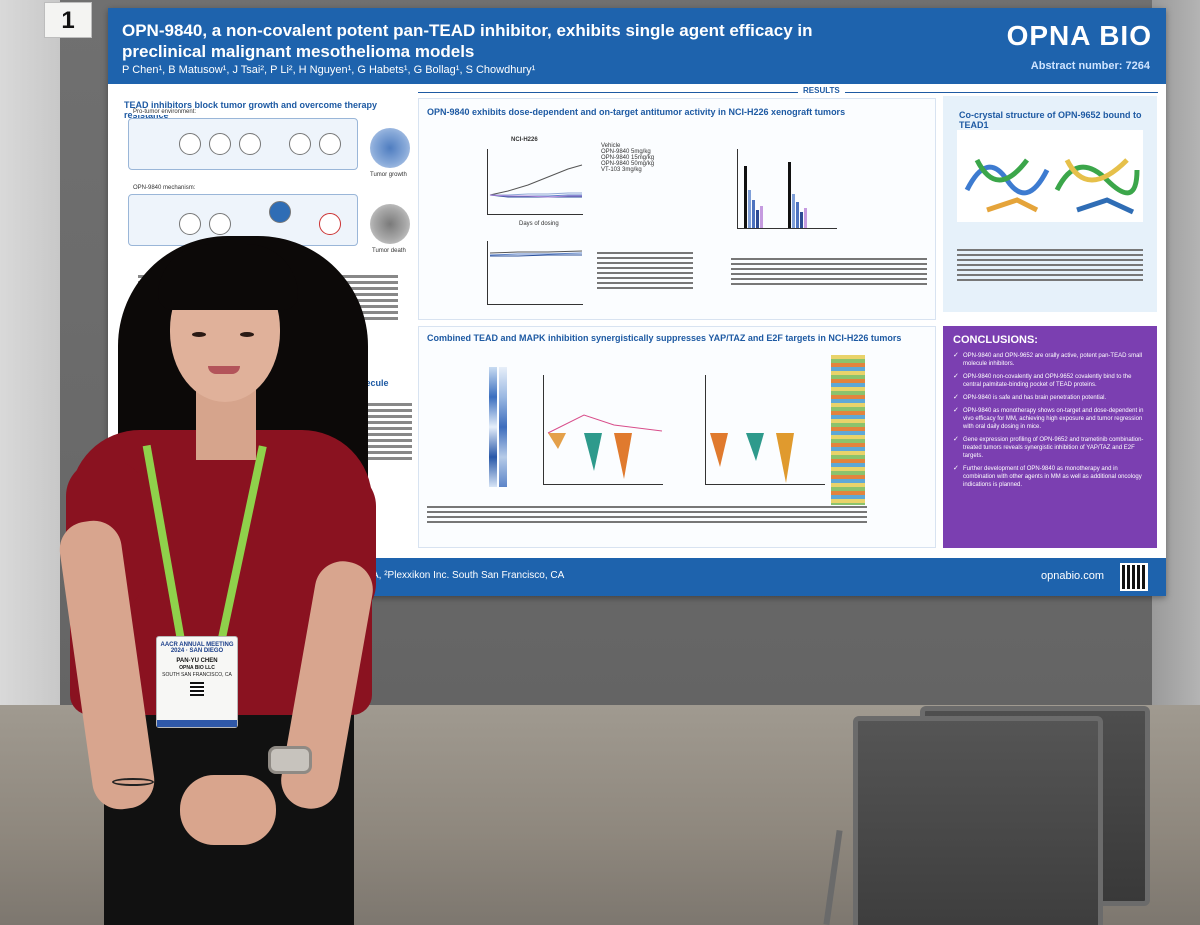 Image resolution: width=1200 pixels, height=925 pixels. I want to click on legend-opn-50: OPN-9840 50mg/kg, so click(628, 164).